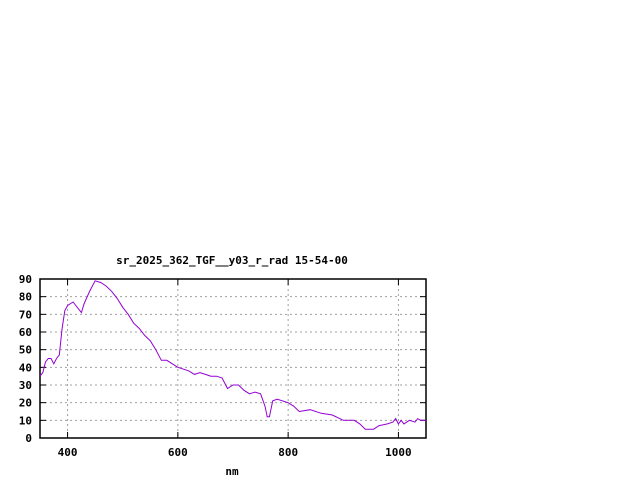  I want to click on y-tick-label: 60, so click(25, 332).